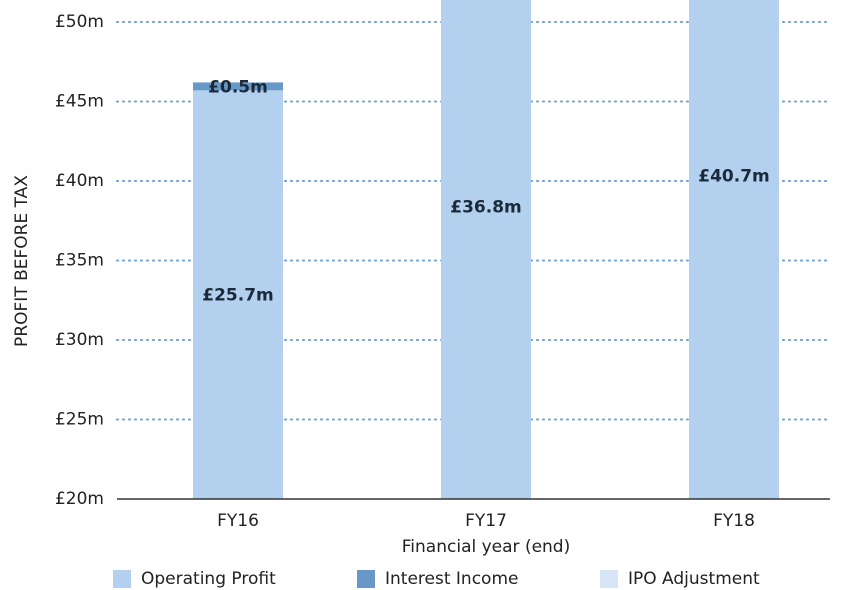 Image resolution: width=847 pixels, height=590 pixels. What do you see at coordinates (734, 176) in the screenshot?
I see `value-label: £40.7m` at bounding box center [734, 176].